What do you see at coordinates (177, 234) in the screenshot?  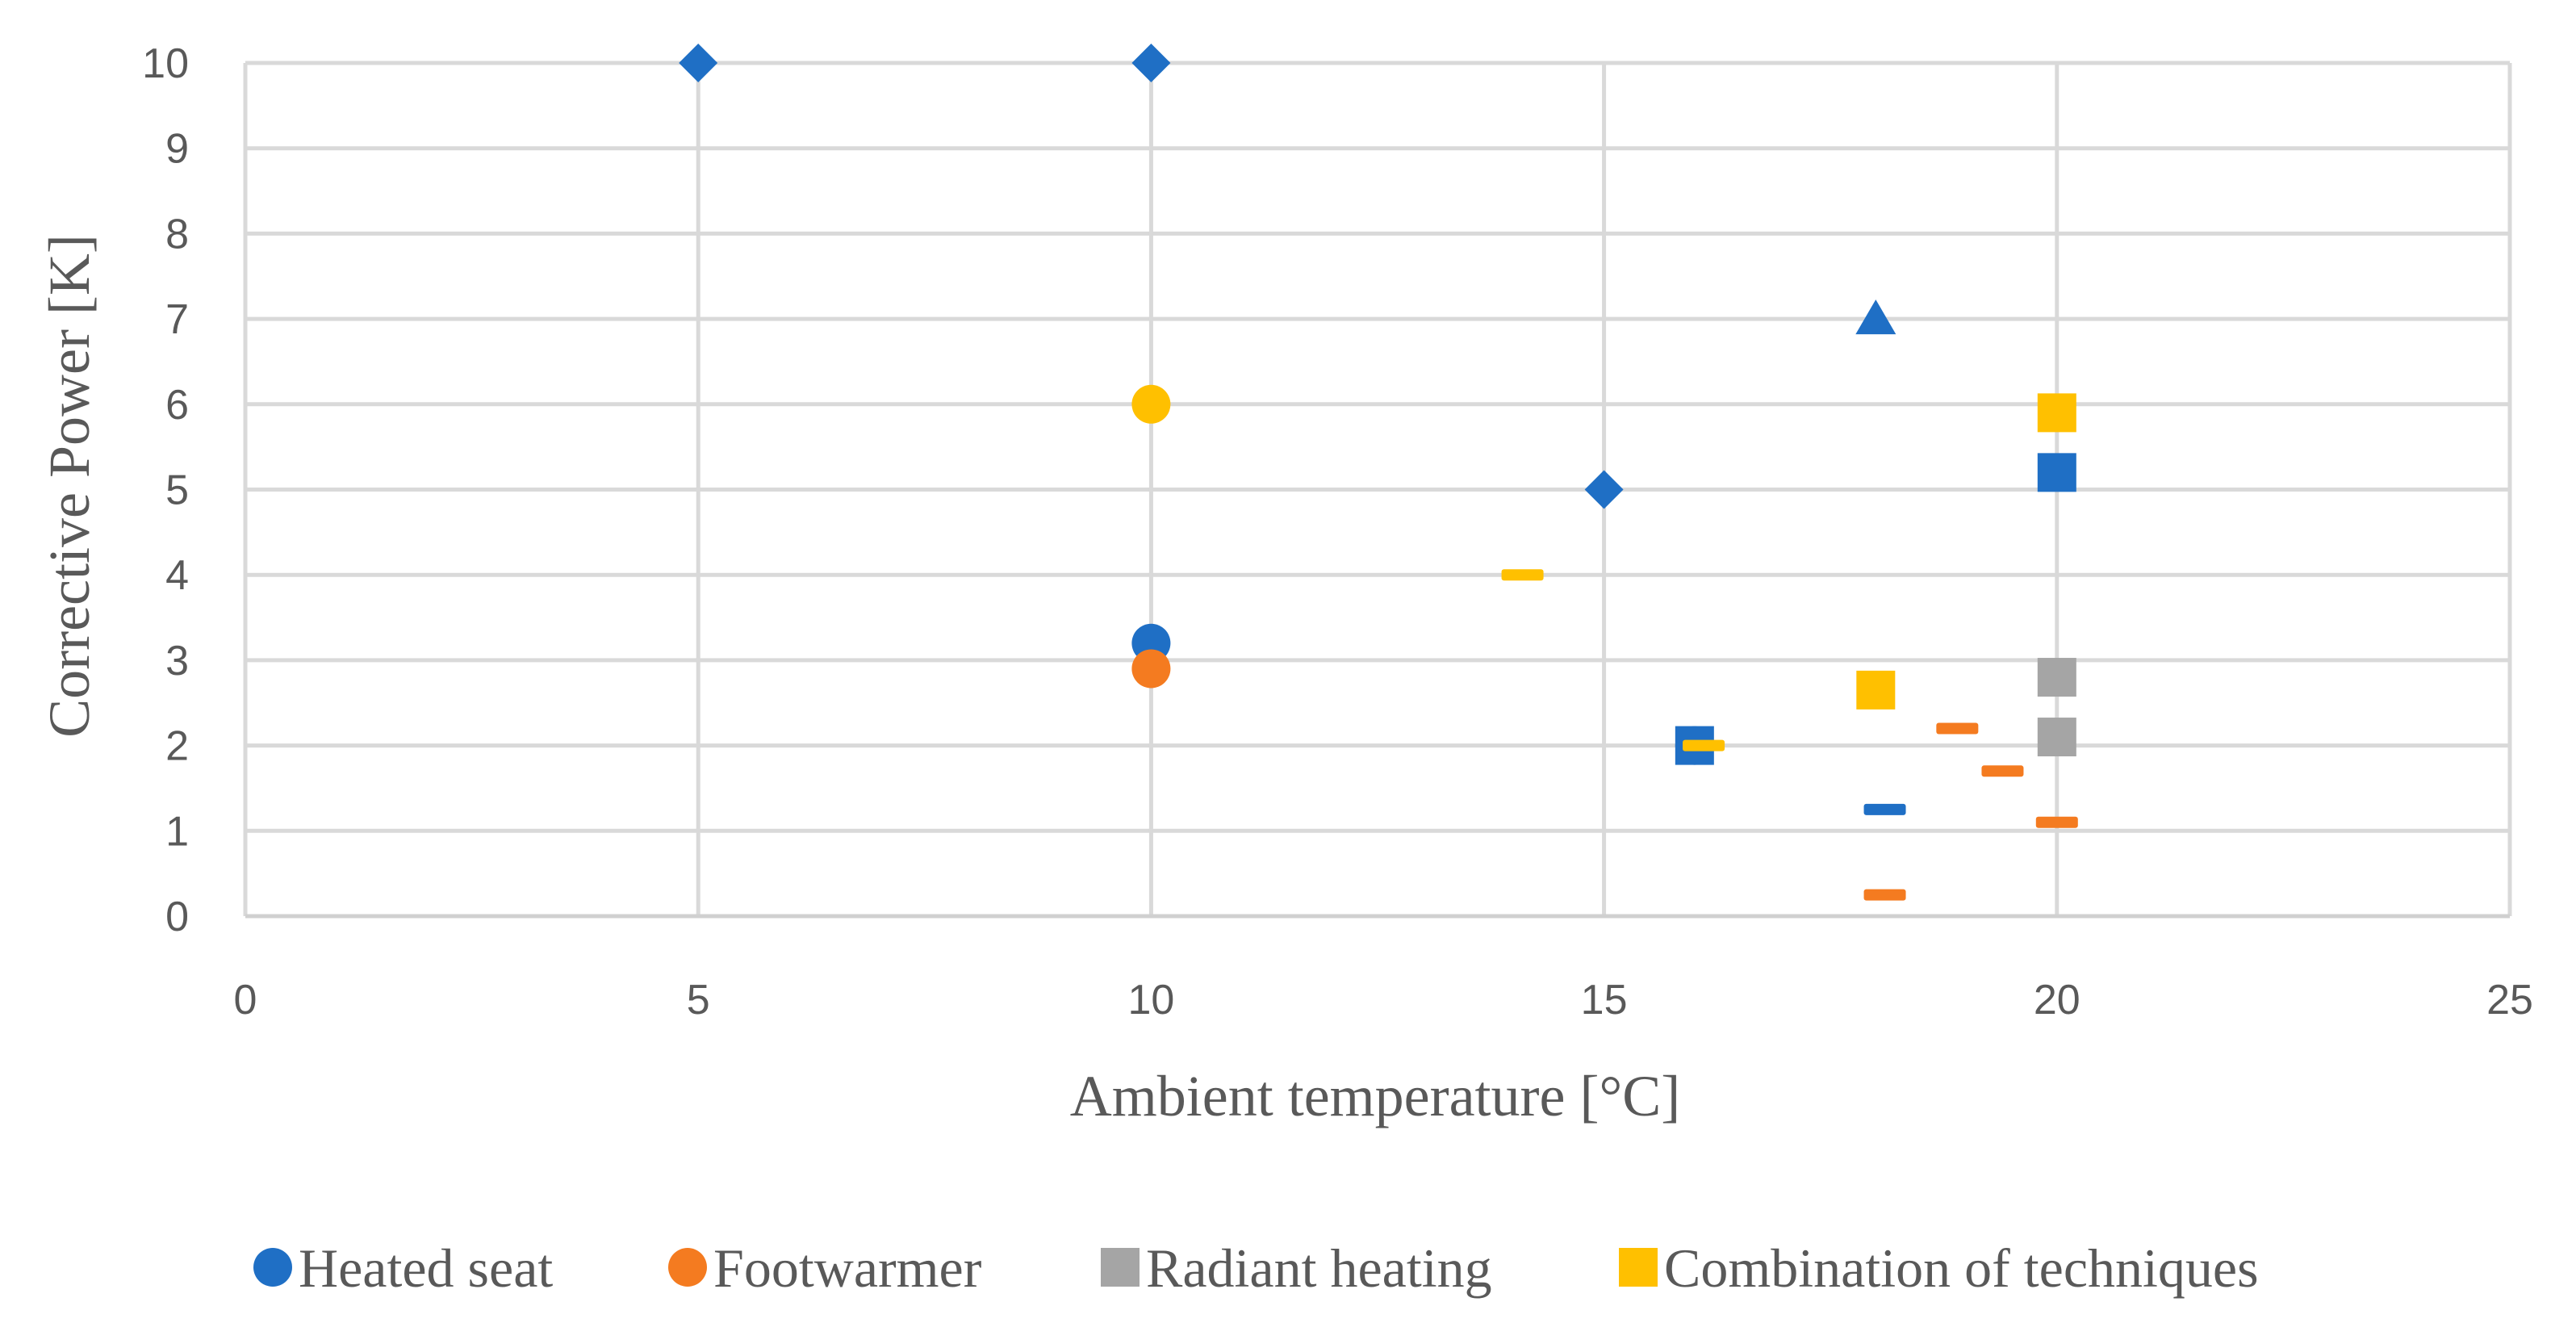 I see `y-tick-label: 8` at bounding box center [177, 234].